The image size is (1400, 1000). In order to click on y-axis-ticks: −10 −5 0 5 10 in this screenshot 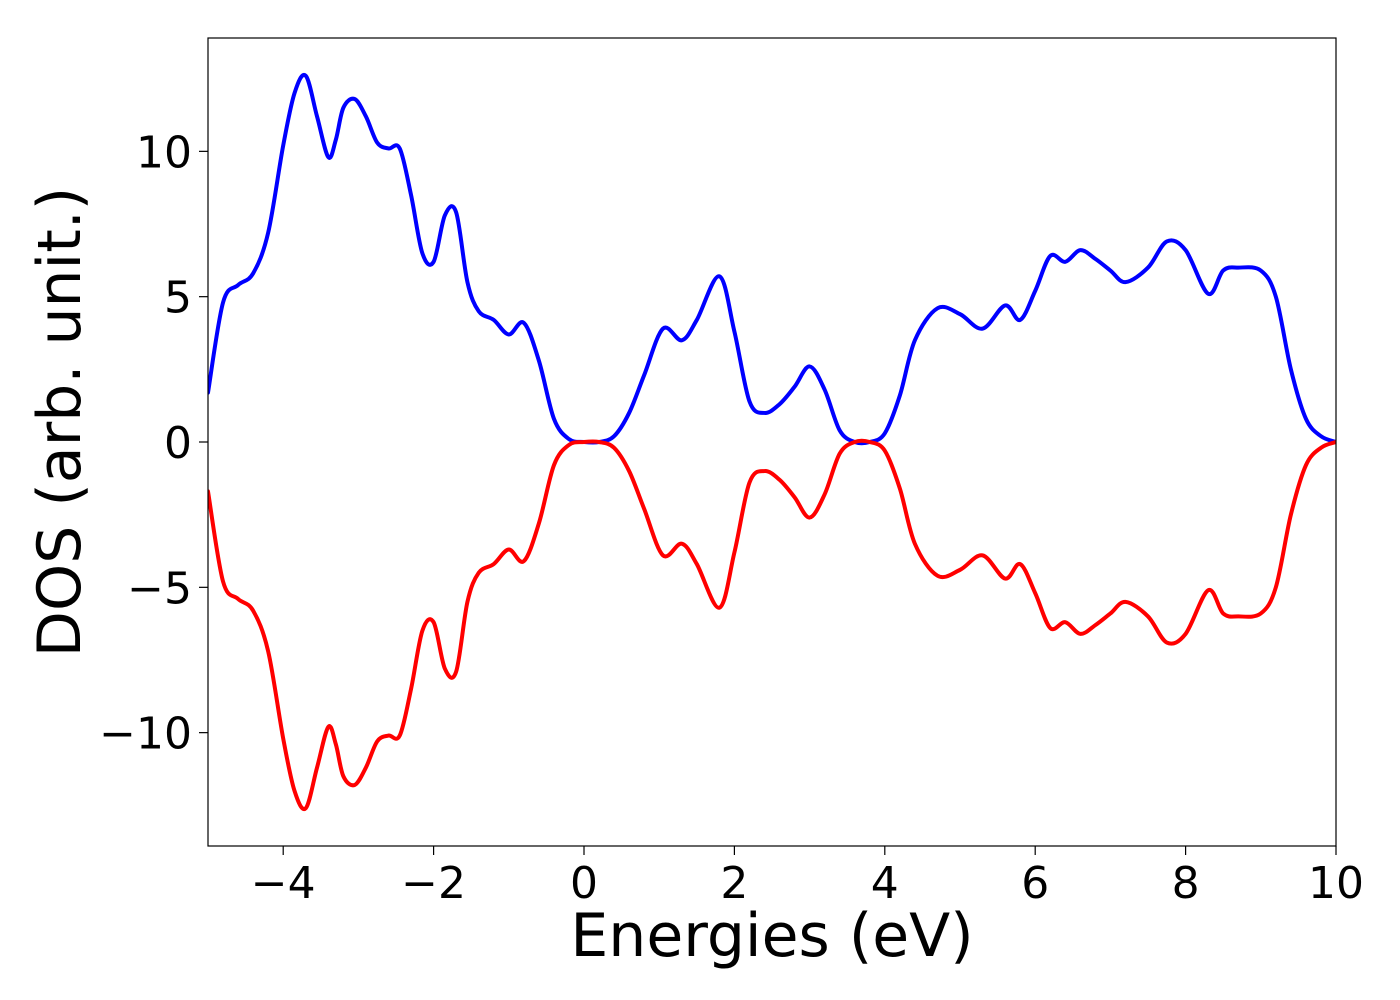, I will do `click(153, 443)`.